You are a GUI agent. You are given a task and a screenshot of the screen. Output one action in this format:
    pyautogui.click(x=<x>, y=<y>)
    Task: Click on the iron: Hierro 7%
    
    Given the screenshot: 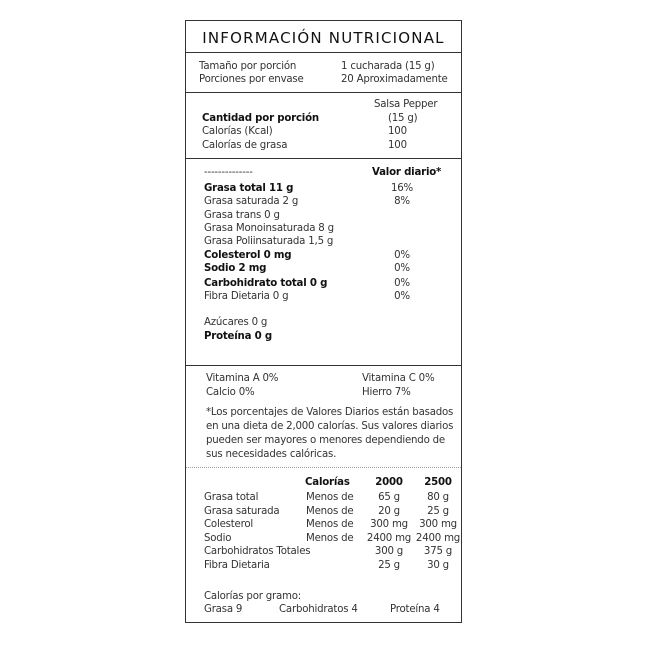 What is the action you would take?
    pyautogui.click(x=386, y=392)
    